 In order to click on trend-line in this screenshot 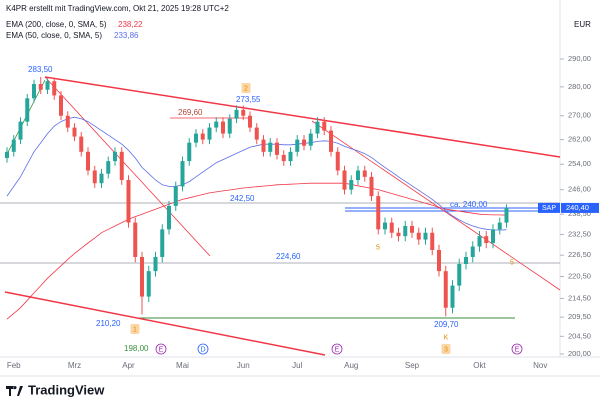, I will do `click(165, 323)`.